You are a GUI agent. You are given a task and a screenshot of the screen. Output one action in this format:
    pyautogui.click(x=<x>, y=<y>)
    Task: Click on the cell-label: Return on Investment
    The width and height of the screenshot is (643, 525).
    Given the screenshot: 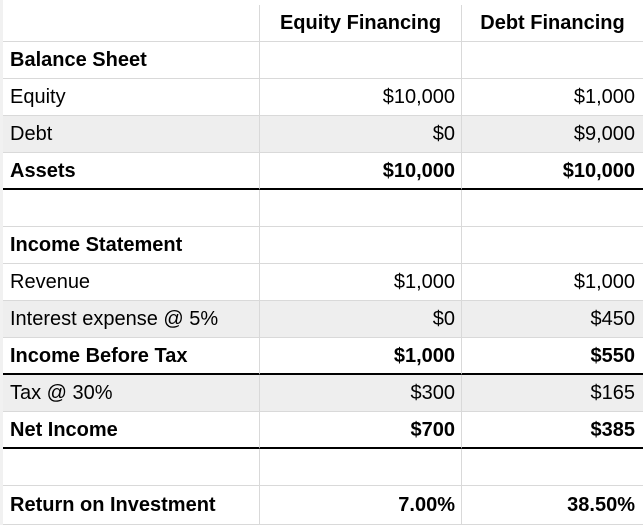 What is the action you would take?
    pyautogui.click(x=130, y=505)
    